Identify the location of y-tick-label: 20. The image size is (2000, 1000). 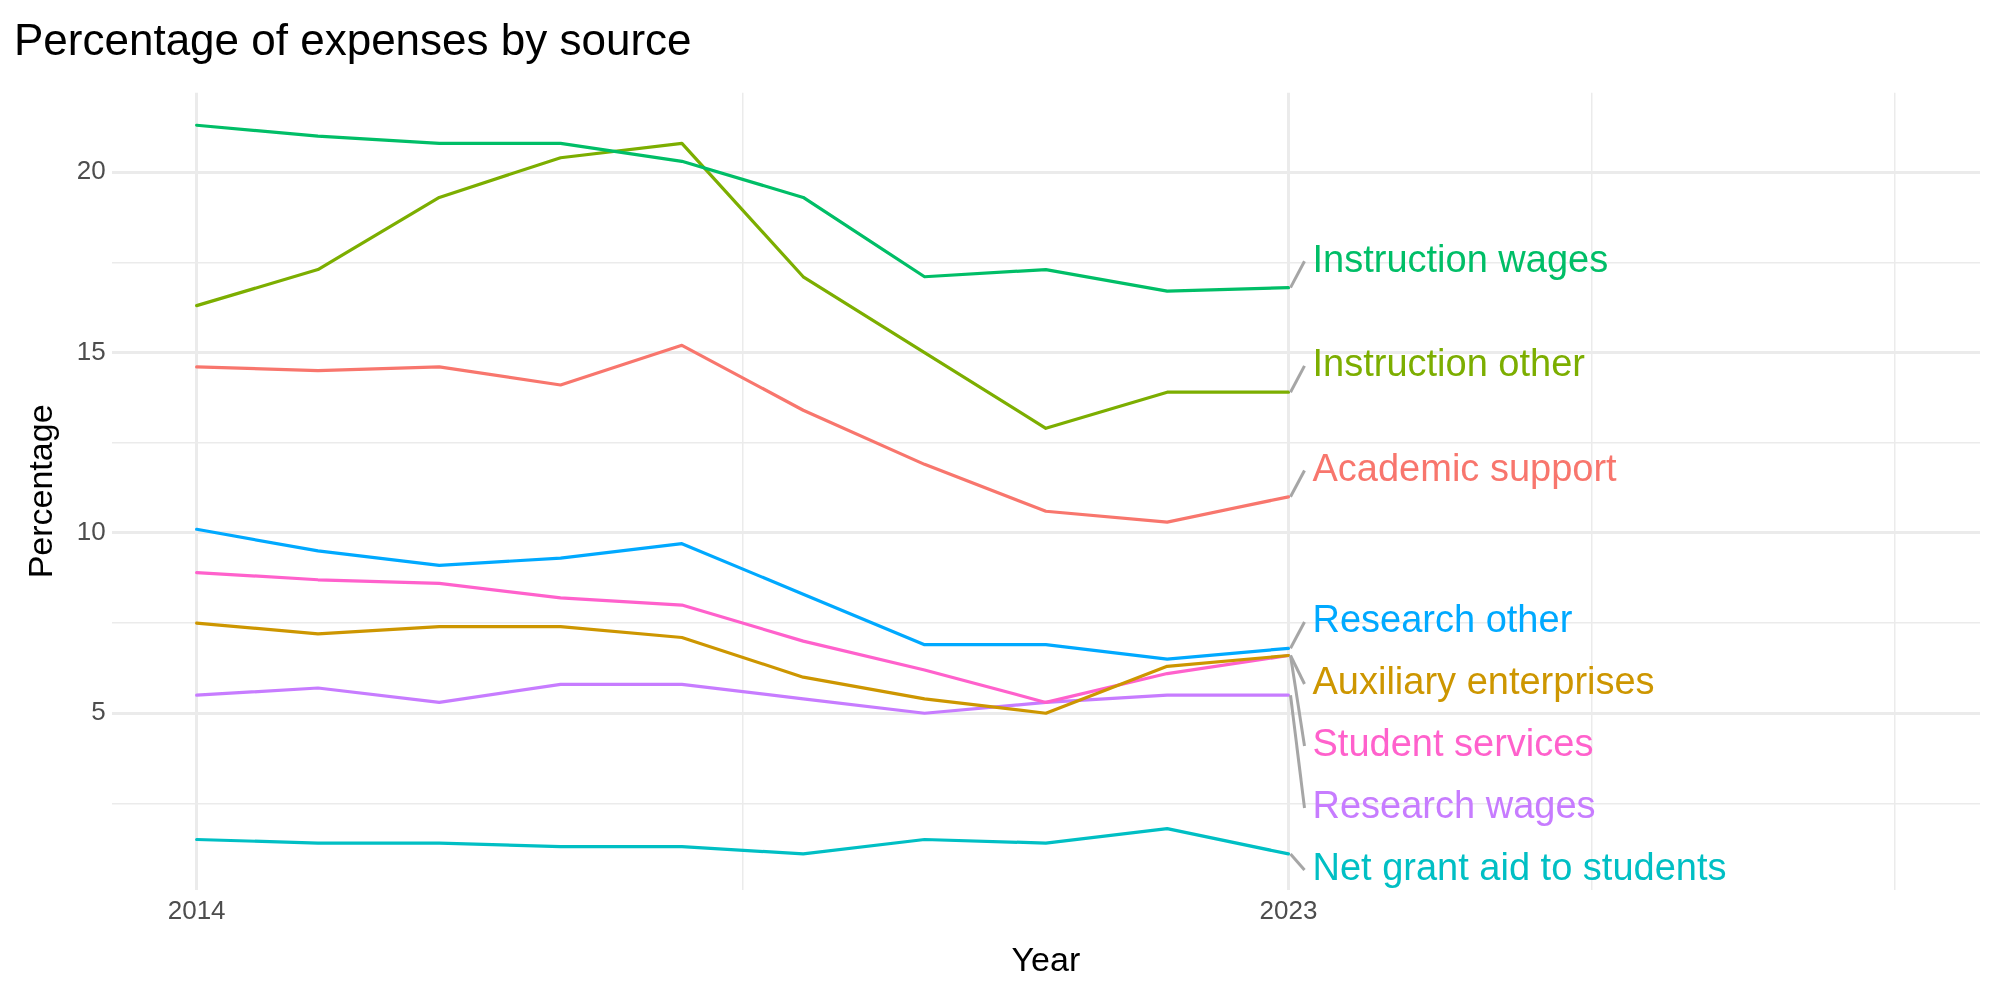
(91, 170).